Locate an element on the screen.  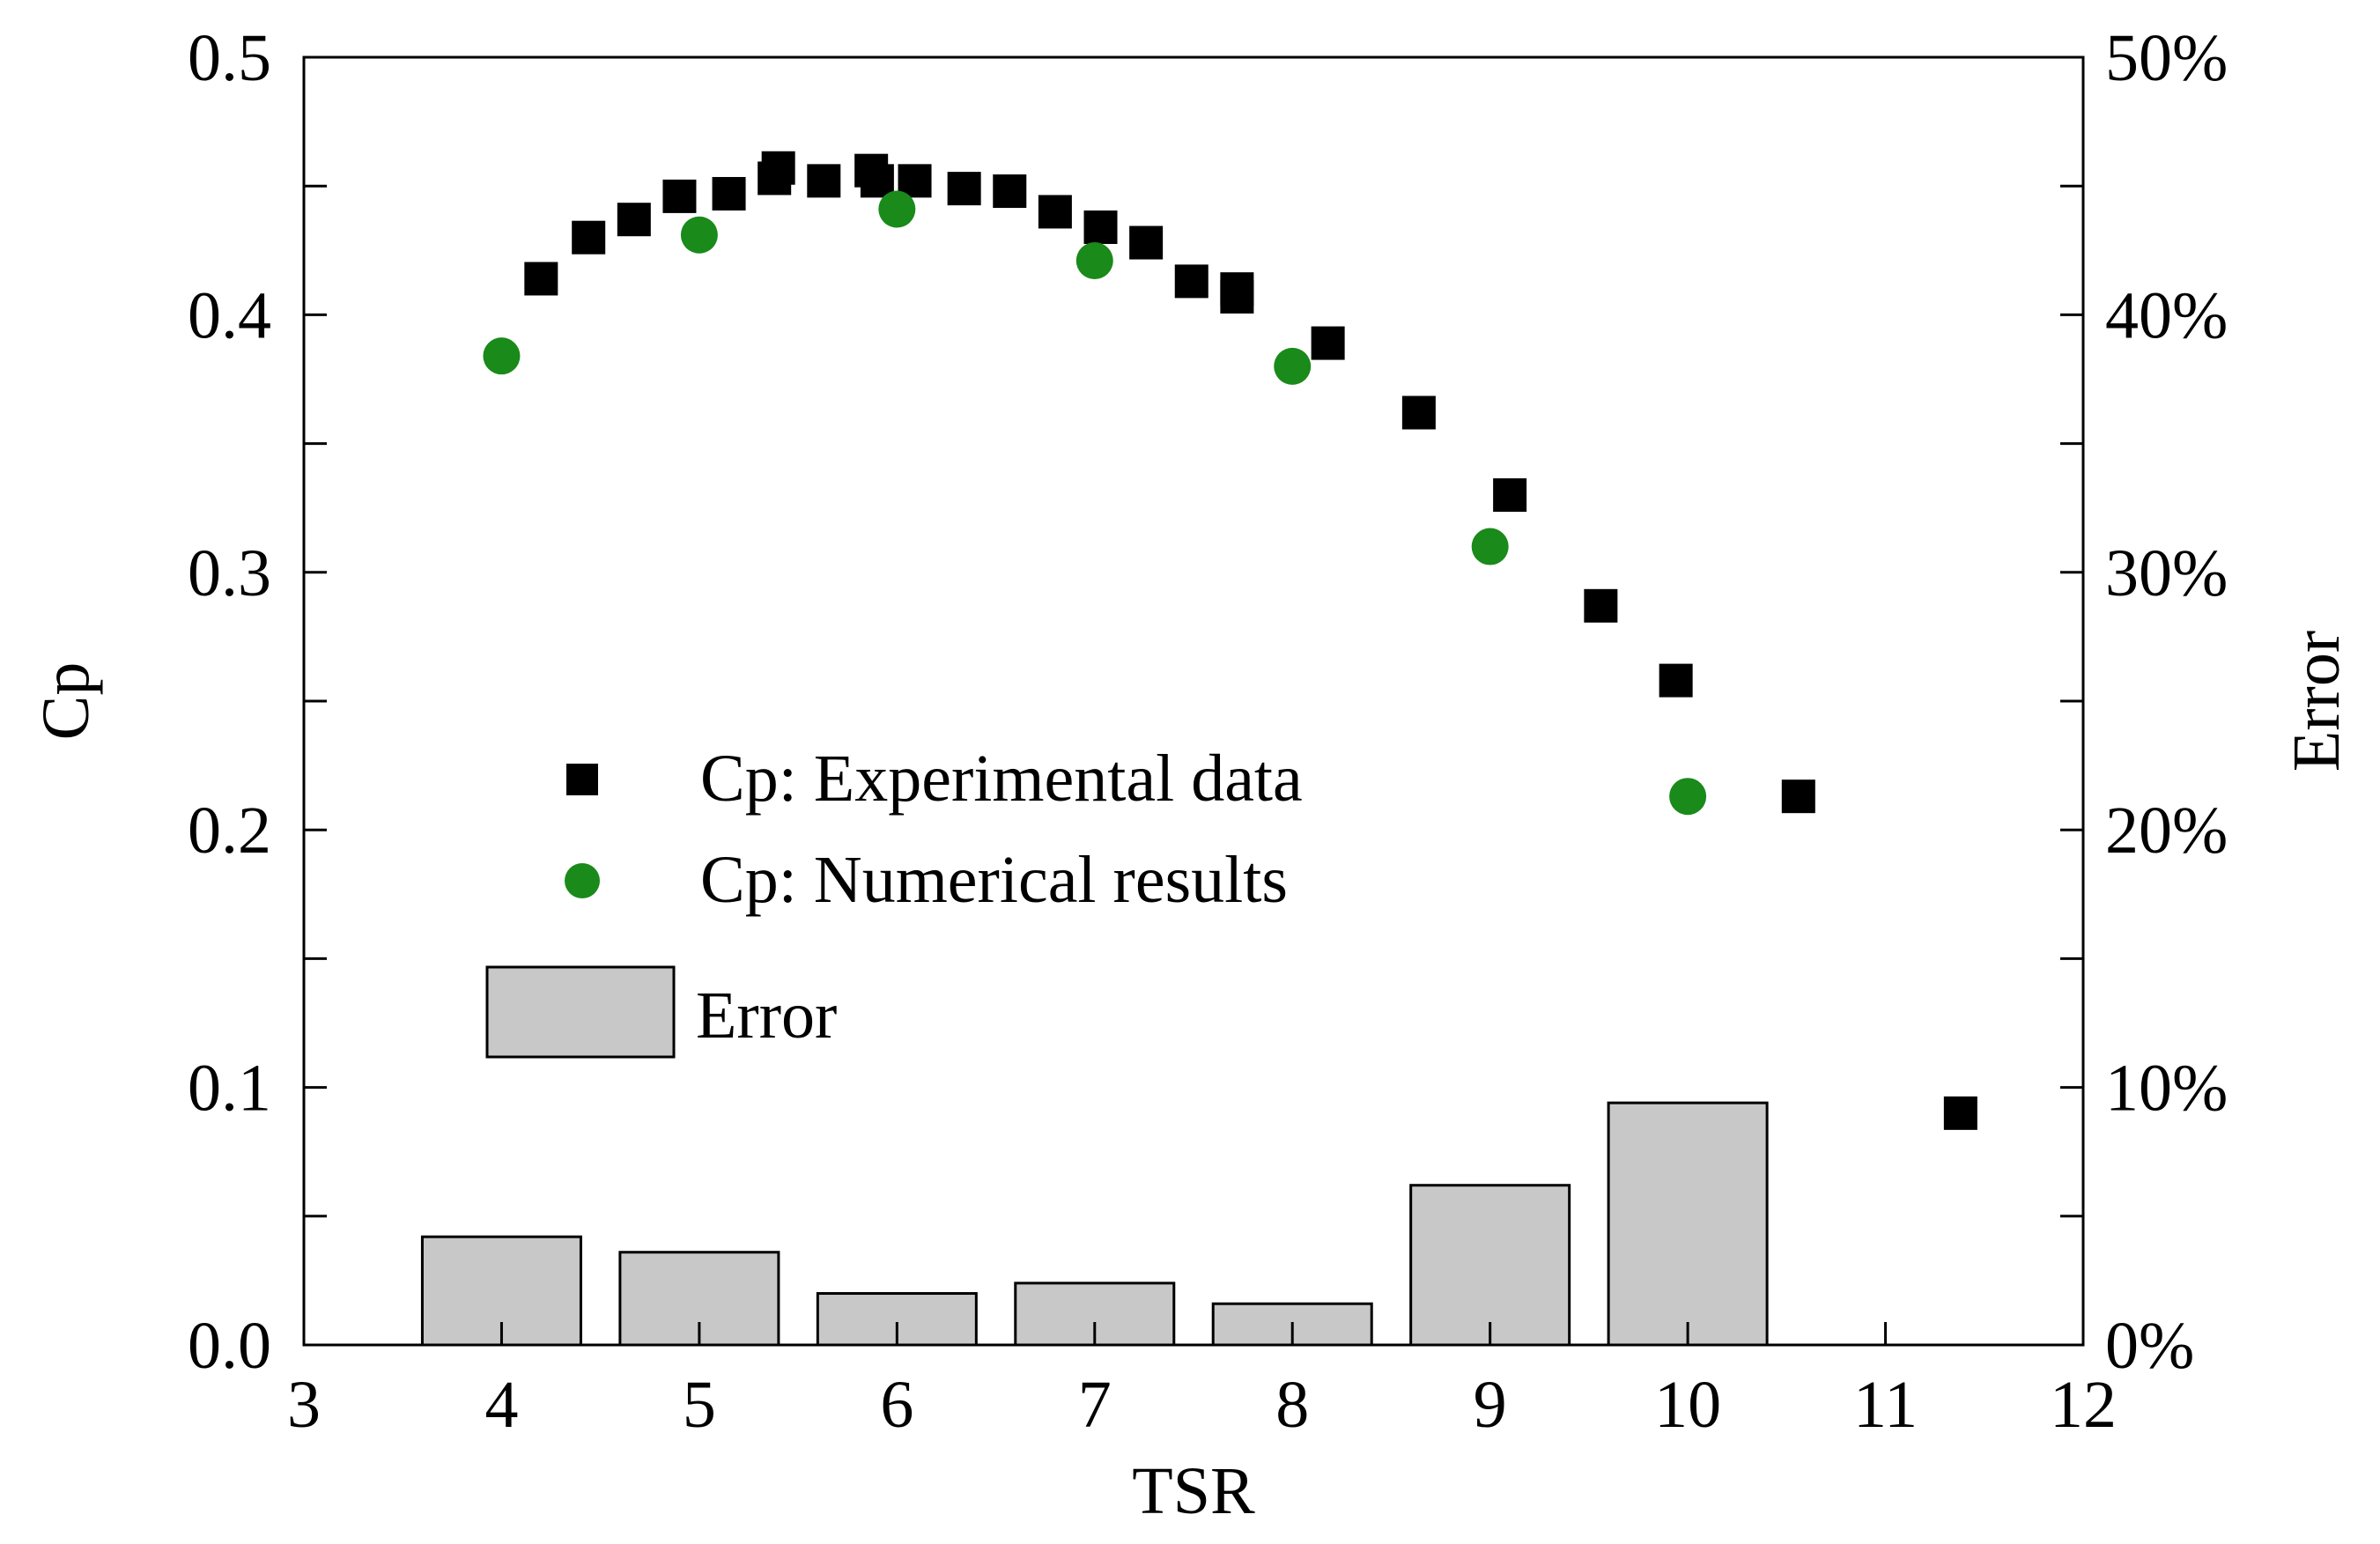
x-tick-label: 5 is located at coordinates (699, 1405).